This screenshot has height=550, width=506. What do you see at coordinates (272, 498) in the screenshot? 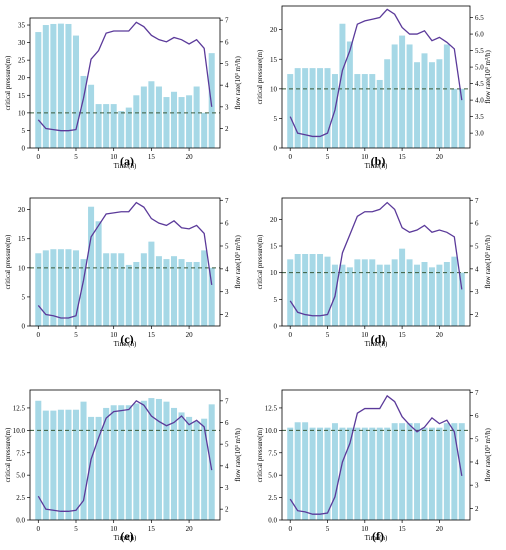
I see `y-tick-label: 2.5` at bounding box center [272, 498].